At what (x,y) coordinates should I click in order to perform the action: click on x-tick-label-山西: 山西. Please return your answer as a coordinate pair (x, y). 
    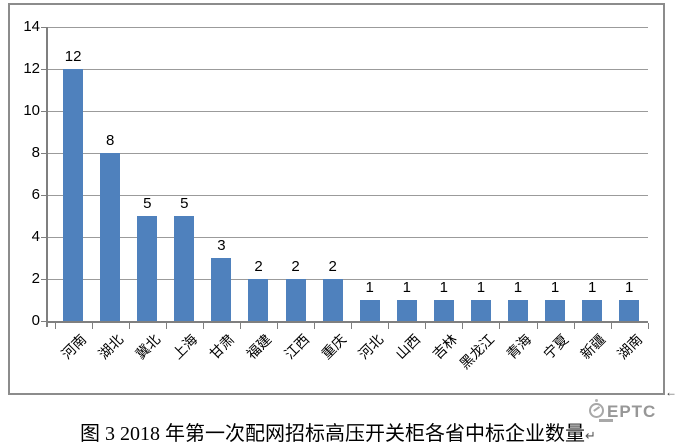
    Looking at the image, I should click on (407, 347).